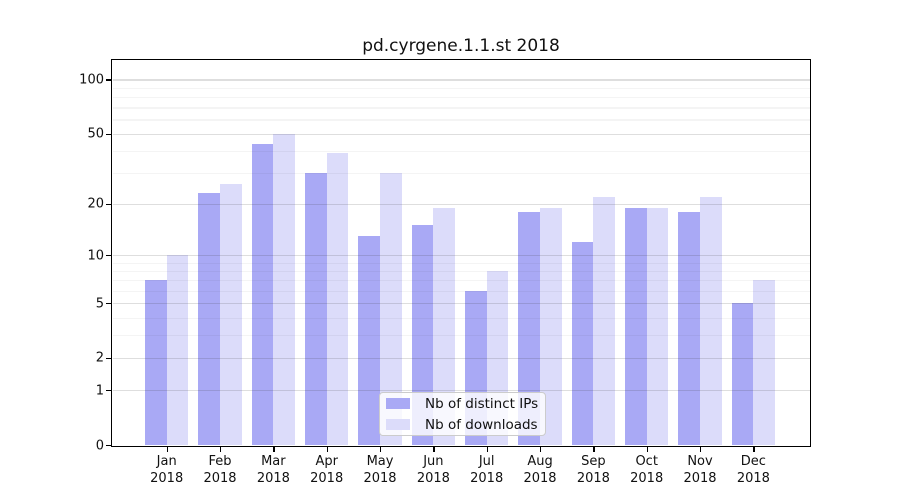 The height and width of the screenshot is (500, 900). Describe the element at coordinates (398, 424) in the screenshot. I see `legend-swatch-downloads-icon` at that location.